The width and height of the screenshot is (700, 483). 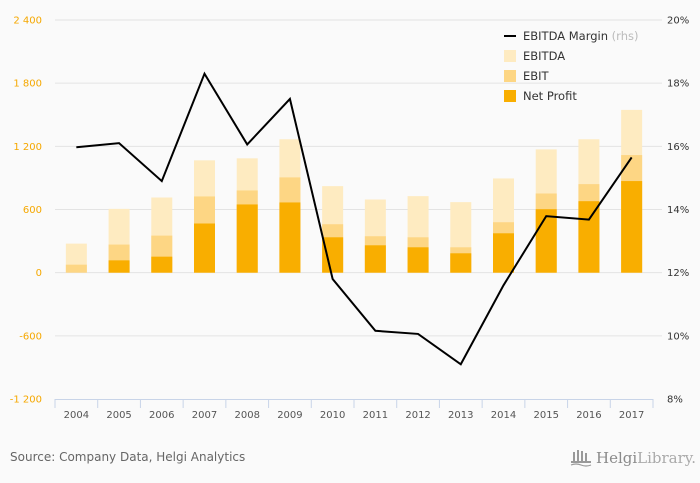 What do you see at coordinates (118, 415) in the screenshot?
I see `x-tick-label: 2005` at bounding box center [118, 415].